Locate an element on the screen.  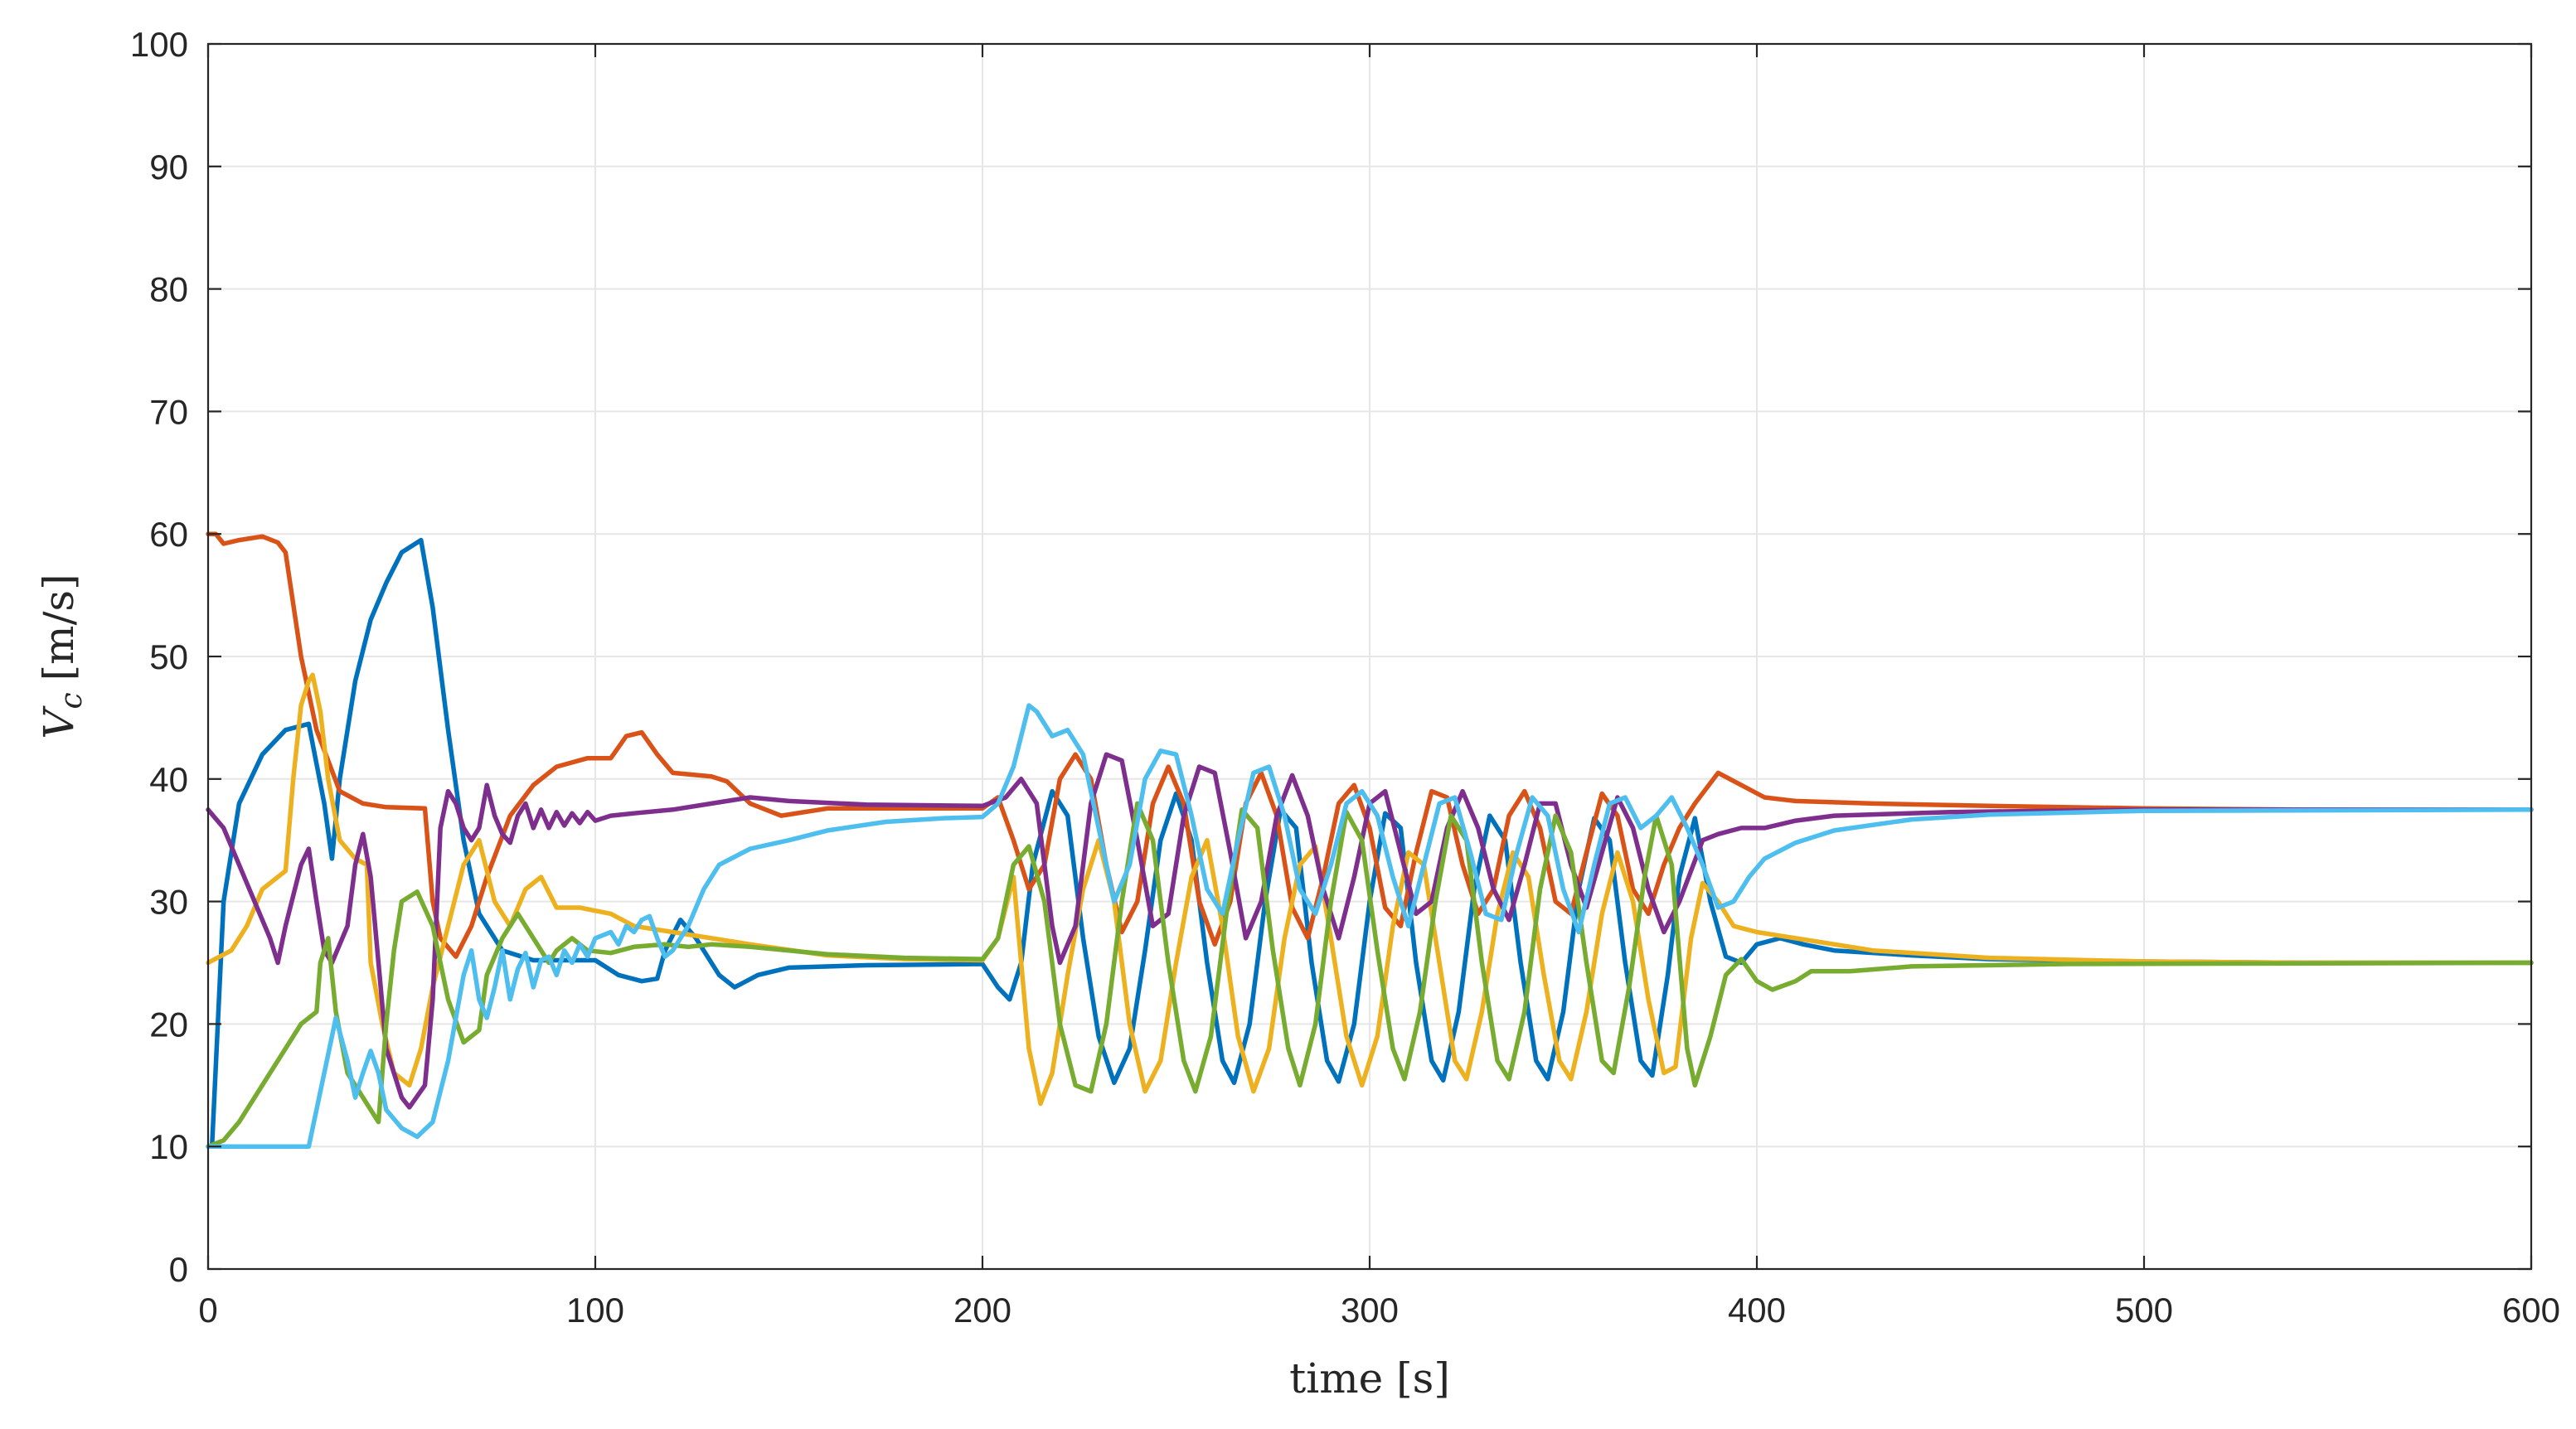
y-tick-label: 90 is located at coordinates (168, 167).